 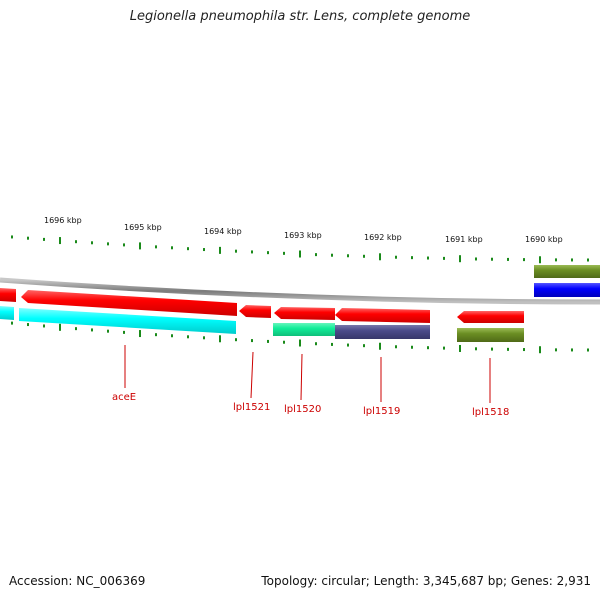 I want to click on inner-tick-marks, so click(x=300, y=337).